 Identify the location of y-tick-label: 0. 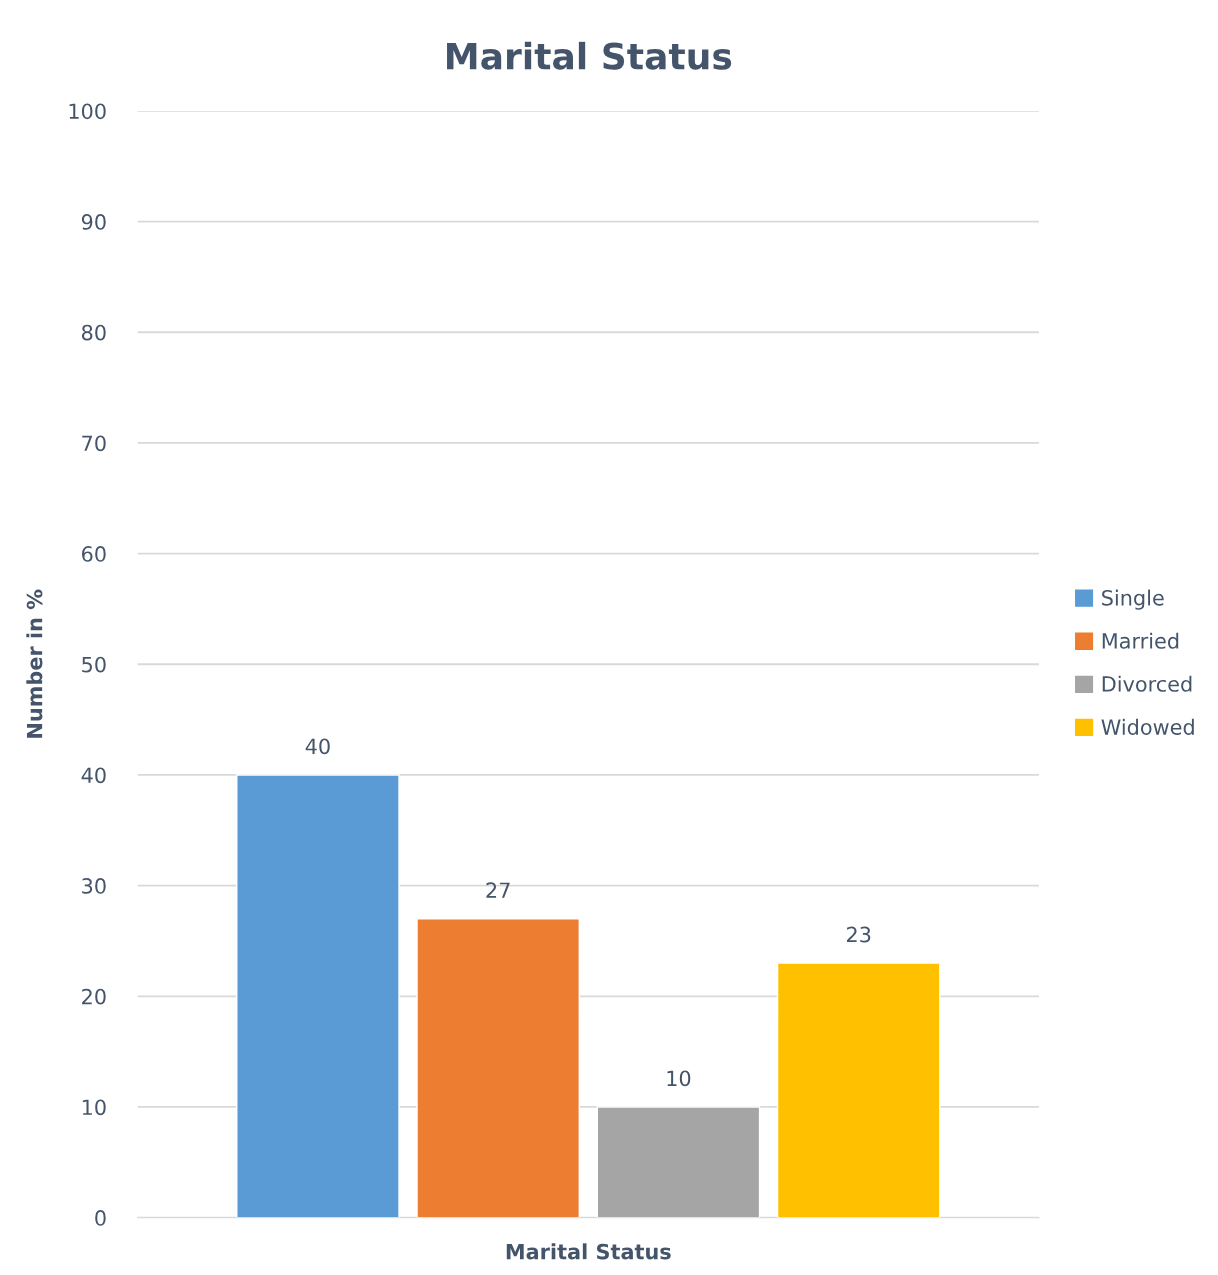
(100, 1218).